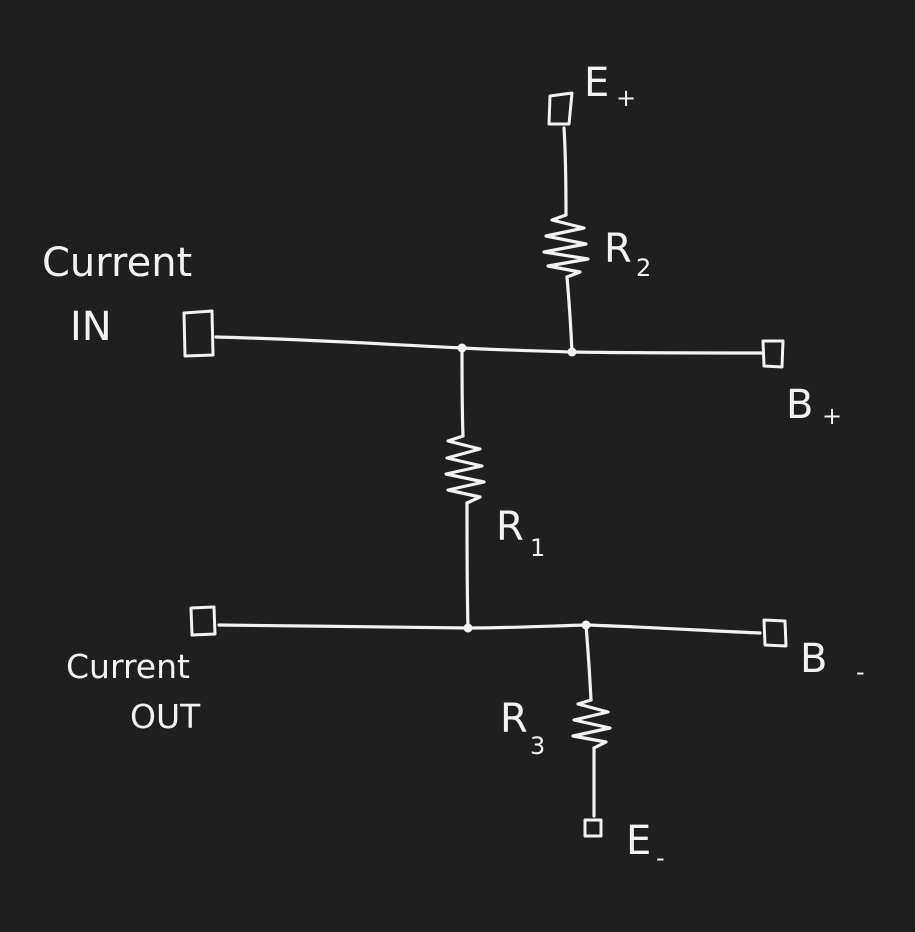 Image resolution: width=915 pixels, height=932 pixels. I want to click on r3-sublabel: 3, so click(537, 746).